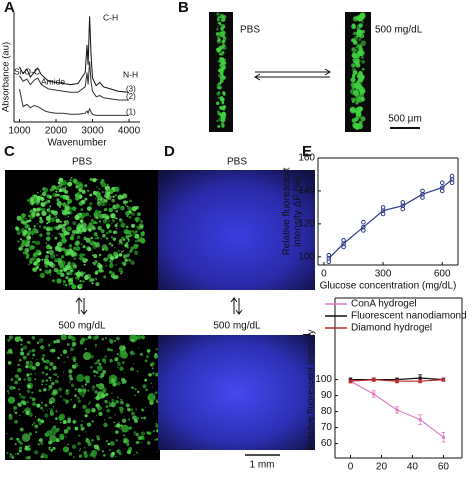 This screenshot has height=479, width=474. I want to click on x-tick-label: 1000, so click(19, 131).